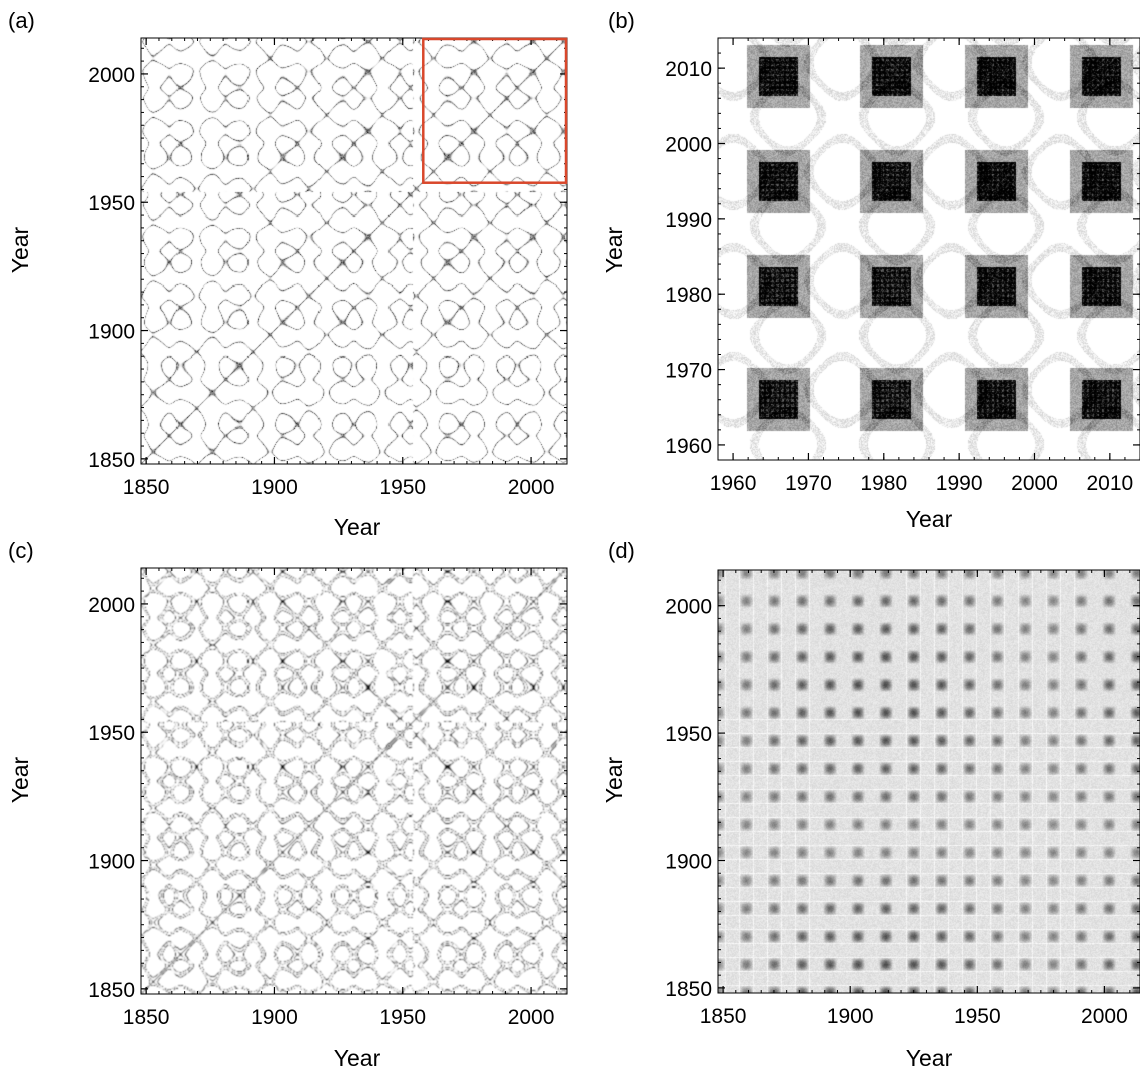 This screenshot has width=1140, height=1073. I want to click on x-tick-label: 1960, so click(733, 483).